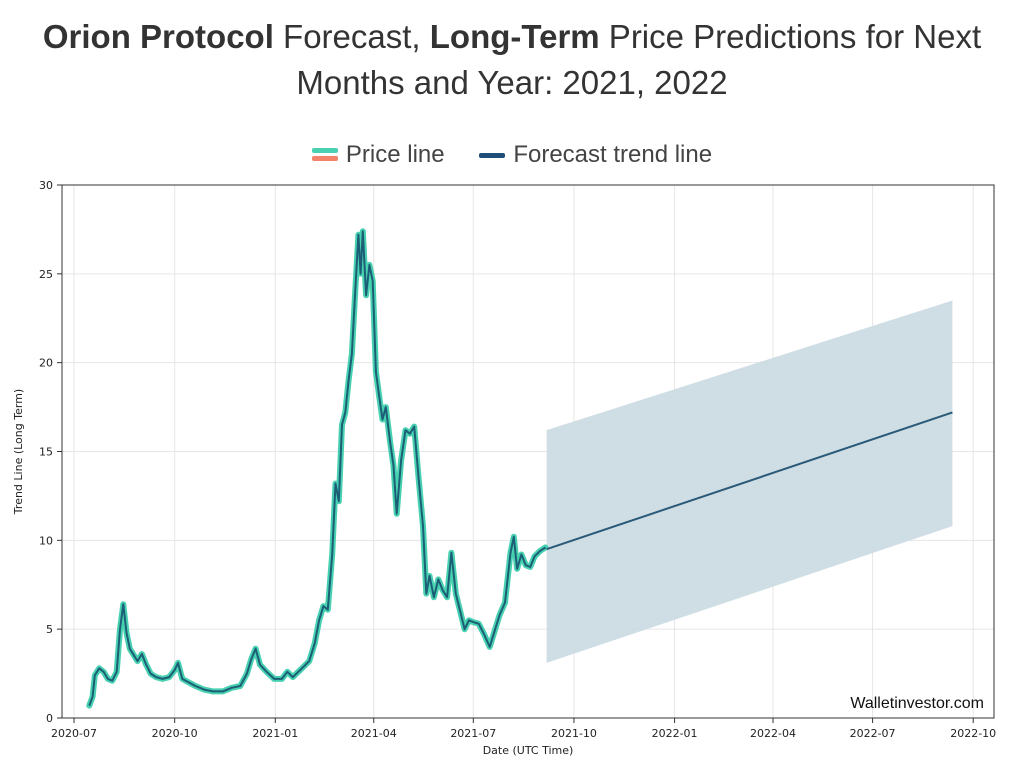 Image resolution: width=1024 pixels, height=763 pixels. What do you see at coordinates (74, 733) in the screenshot?
I see `x-tick-label: 2020-07` at bounding box center [74, 733].